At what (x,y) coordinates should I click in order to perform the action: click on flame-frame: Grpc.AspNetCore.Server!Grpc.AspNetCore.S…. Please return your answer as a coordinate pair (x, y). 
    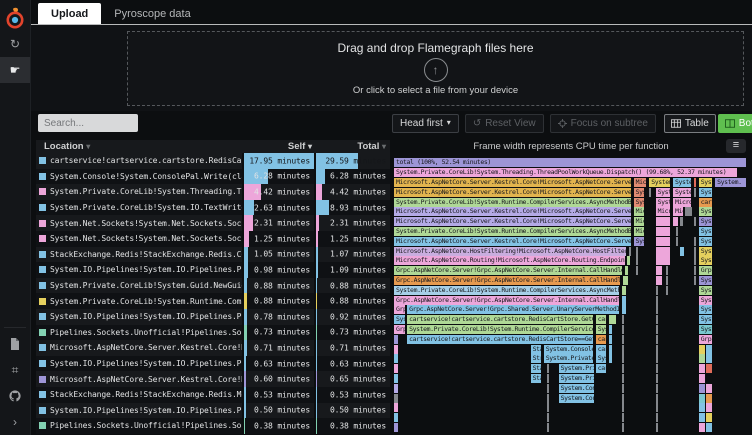
    Looking at the image, I should click on (509, 271).